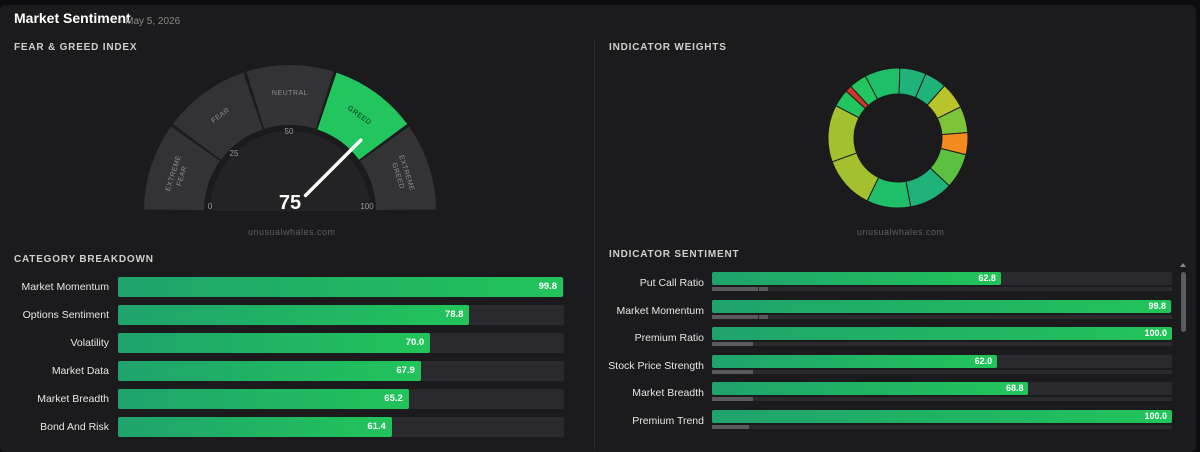 This screenshot has height=452, width=1200. Describe the element at coordinates (290, 93) in the screenshot. I see `gauge-segment-label: NEUTRAL` at that location.